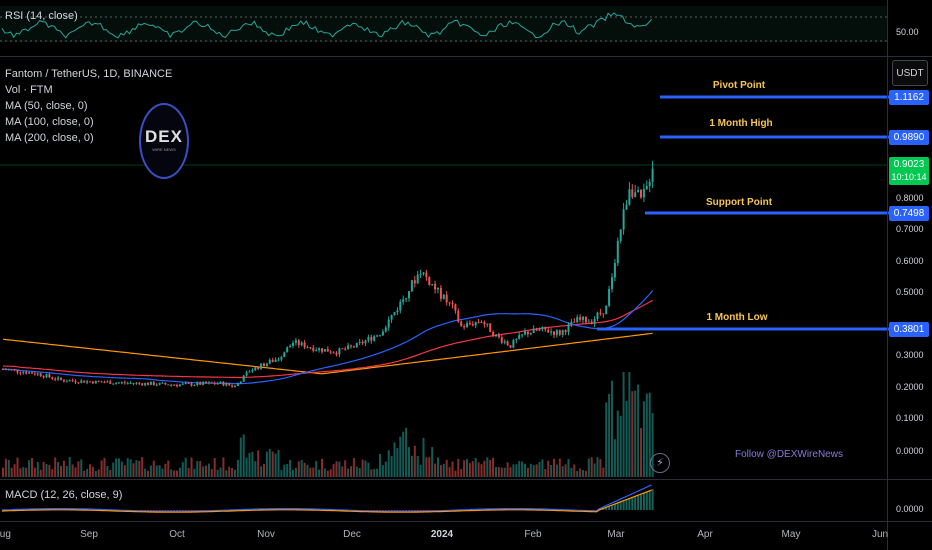  What do you see at coordinates (64, 495) in the screenshot?
I see `macd-label: MACD (12, 26, close, 9)` at bounding box center [64, 495].